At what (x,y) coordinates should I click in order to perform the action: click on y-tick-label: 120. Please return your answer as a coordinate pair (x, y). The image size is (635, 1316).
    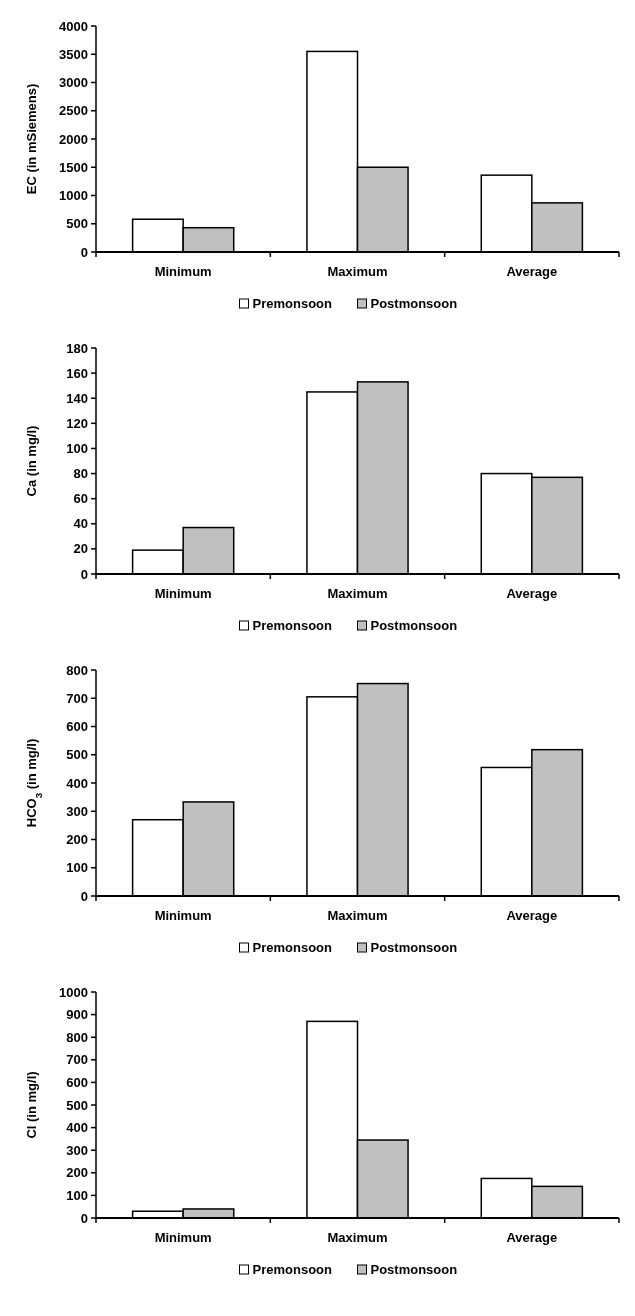
    Looking at the image, I should click on (77, 423).